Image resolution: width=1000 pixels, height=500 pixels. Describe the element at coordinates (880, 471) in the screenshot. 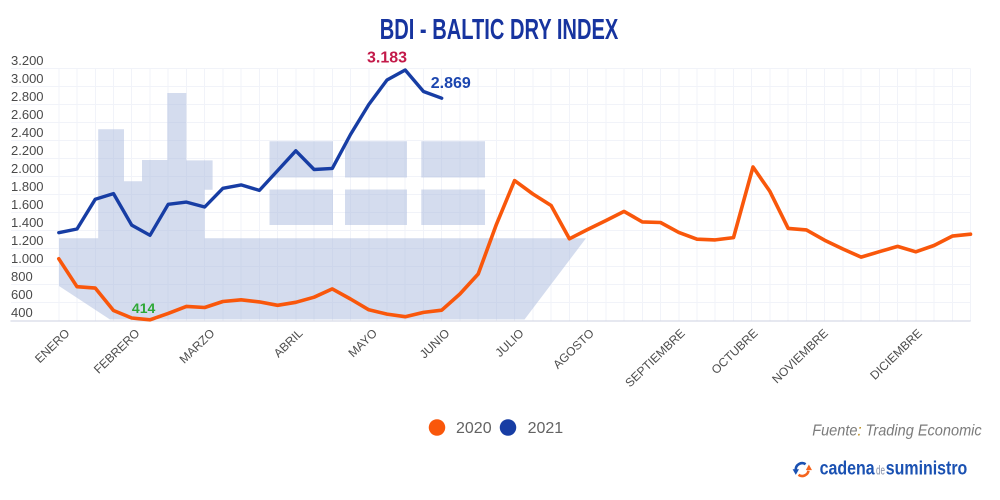

I see `svg-text: de` at that location.